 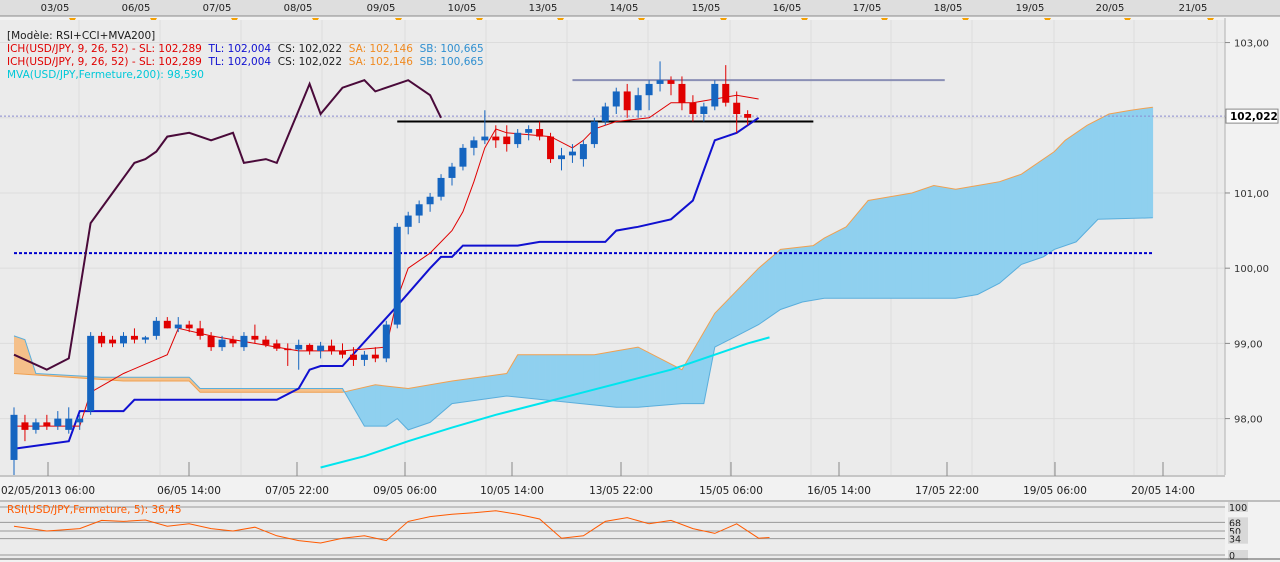 I want to click on rsi-panel, so click(x=612, y=530).